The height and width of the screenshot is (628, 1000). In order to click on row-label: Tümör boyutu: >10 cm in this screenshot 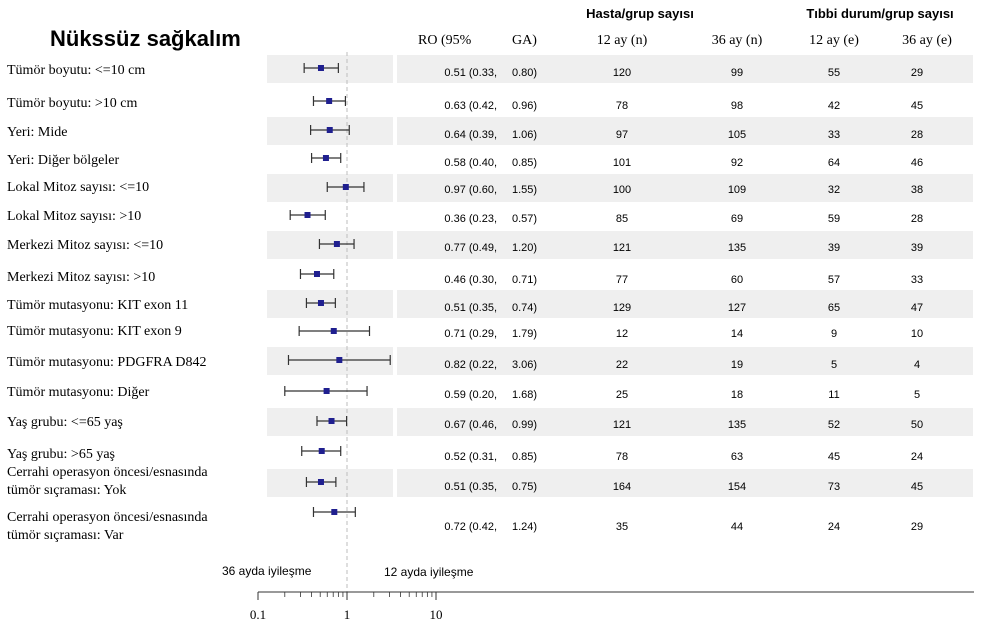, I will do `click(72, 103)`.